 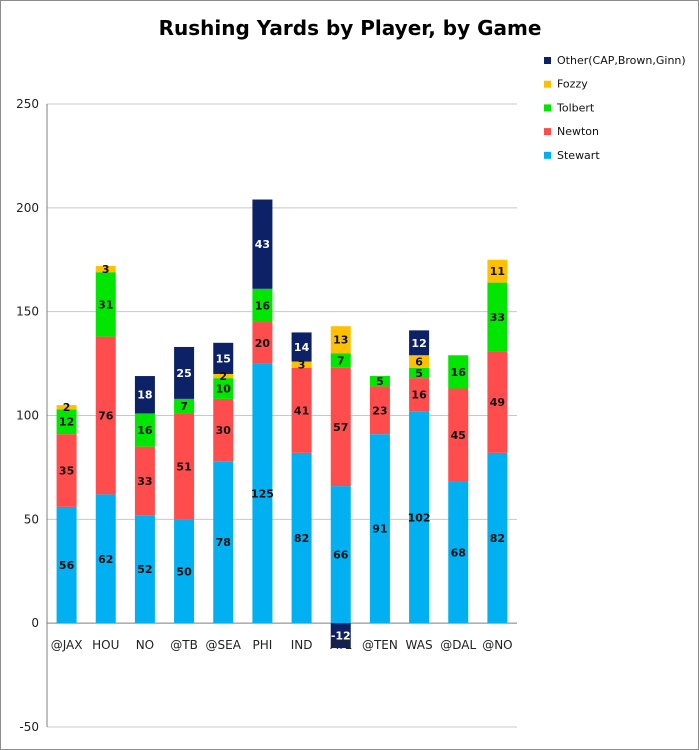 What do you see at coordinates (578, 131) in the screenshot?
I see `legend-label: Newton` at bounding box center [578, 131].